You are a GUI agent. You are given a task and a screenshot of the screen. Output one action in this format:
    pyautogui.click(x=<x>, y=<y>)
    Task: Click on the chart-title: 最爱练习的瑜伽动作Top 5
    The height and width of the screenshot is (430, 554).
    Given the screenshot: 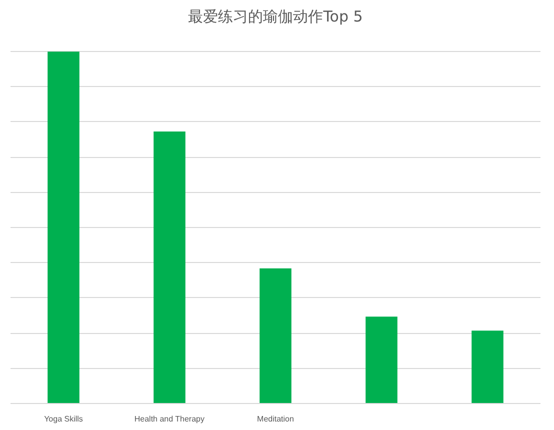 What is the action you would take?
    pyautogui.click(x=275, y=17)
    